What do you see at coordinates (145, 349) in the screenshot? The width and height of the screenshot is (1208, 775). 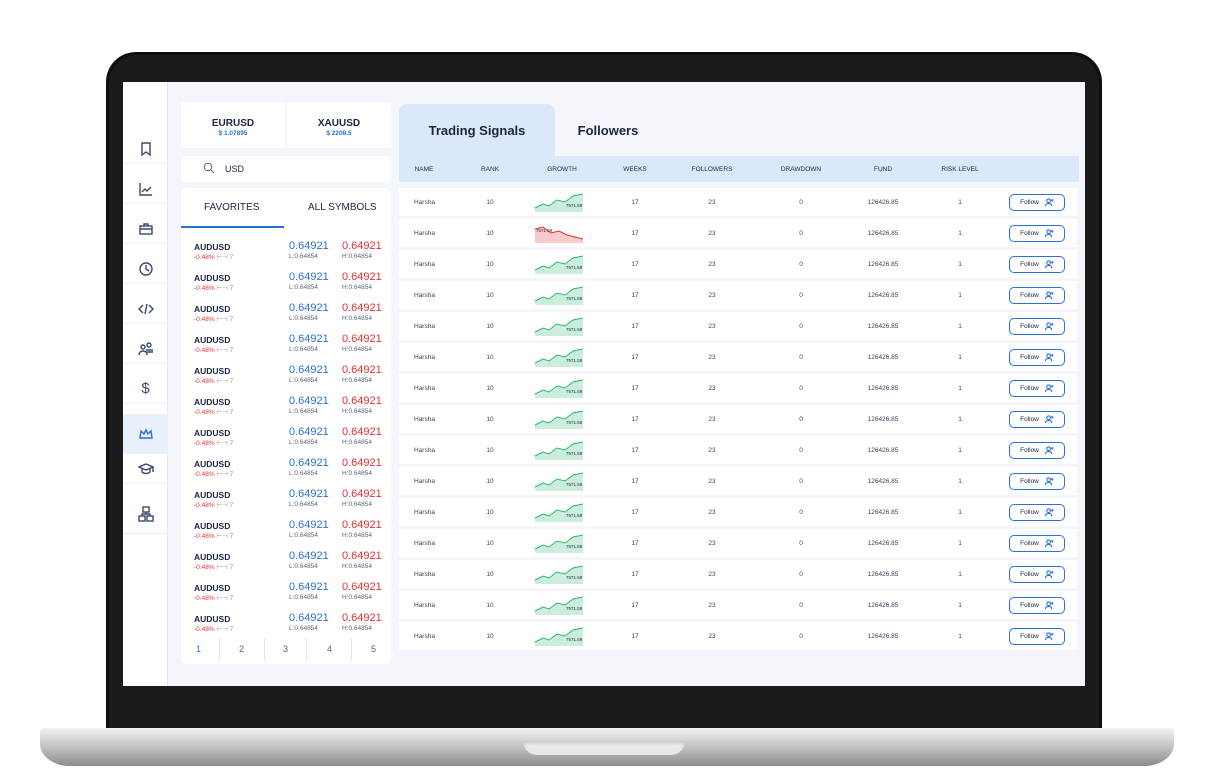 I see `users-icon` at bounding box center [145, 349].